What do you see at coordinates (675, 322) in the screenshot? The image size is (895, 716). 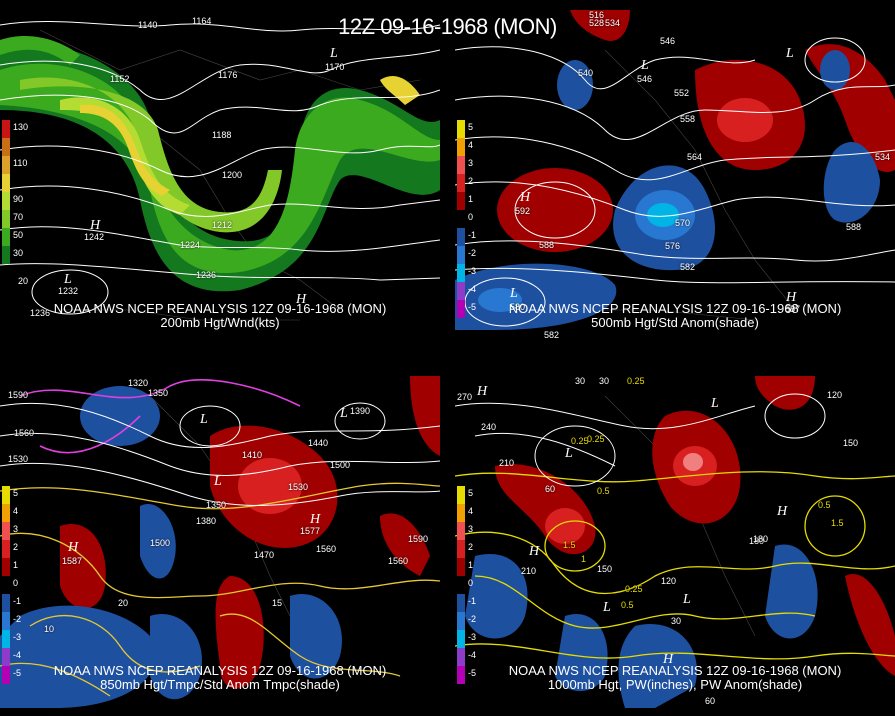 I see `caption-line2: 500mb Hgt/Std Anom(shade)` at bounding box center [675, 322].